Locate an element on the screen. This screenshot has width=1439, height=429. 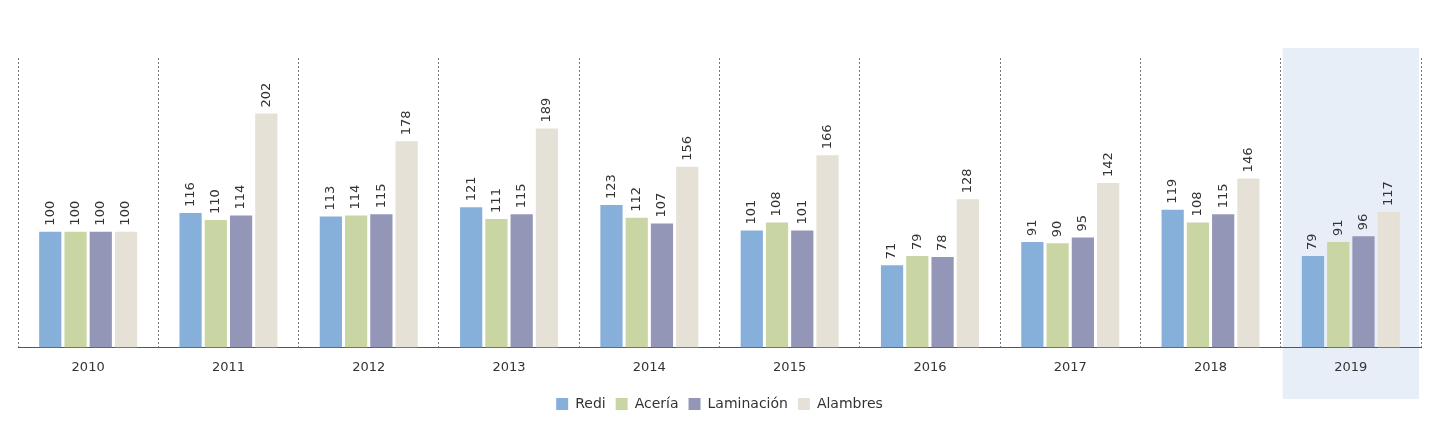
data-label: 90 is located at coordinates (1056, 229).